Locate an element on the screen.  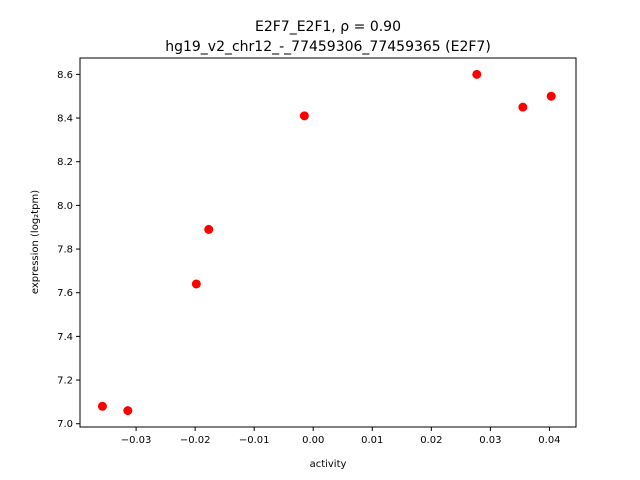
y-tick-label: 8.0 is located at coordinates (65, 206).